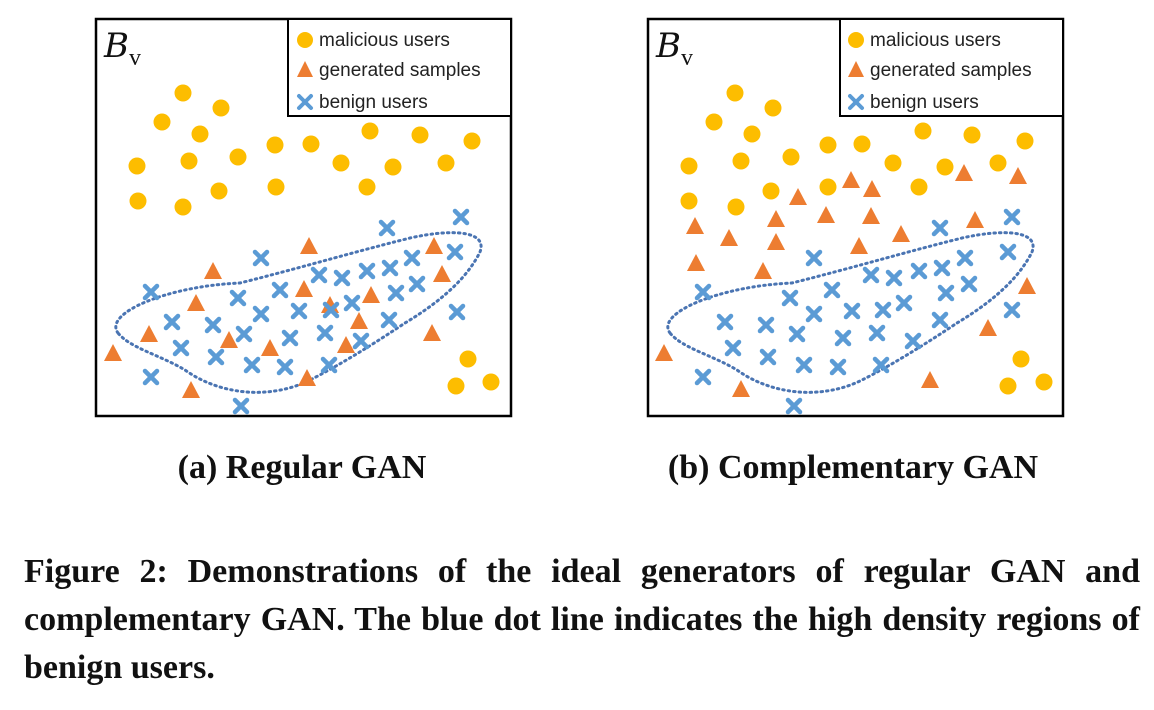  What do you see at coordinates (856, 69) in the screenshot?
I see `legend-generated-icon` at bounding box center [856, 69].